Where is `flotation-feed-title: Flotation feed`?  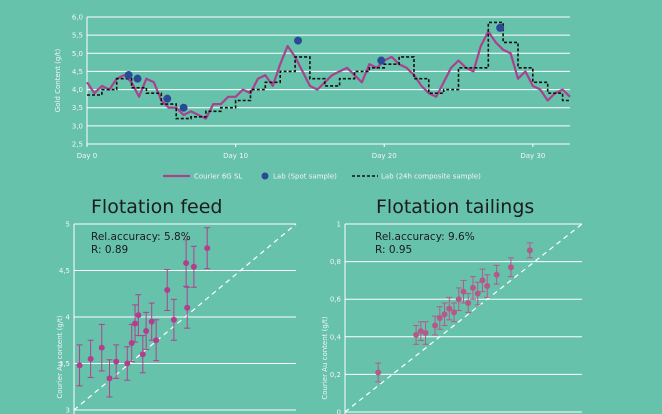 flotation-feed-title: Flotation feed is located at coordinates (157, 207).